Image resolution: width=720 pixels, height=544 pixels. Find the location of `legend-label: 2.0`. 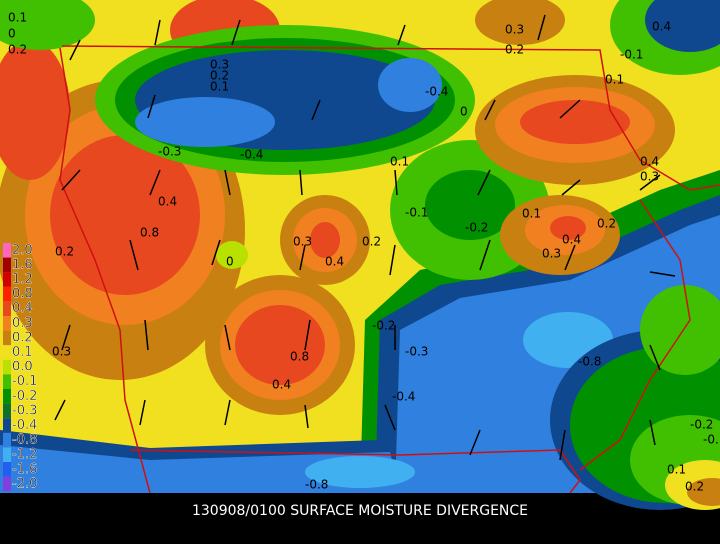

legend-label: 2.0 is located at coordinates (22, 250).